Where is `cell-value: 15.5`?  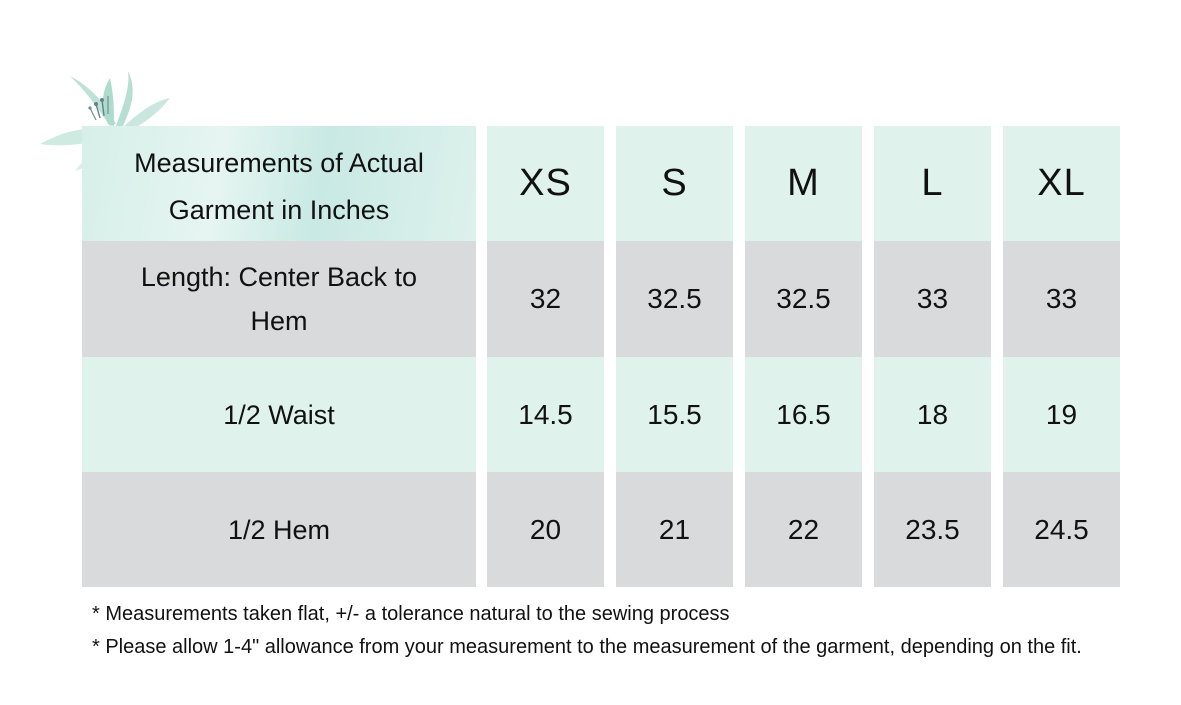
cell-value: 15.5 is located at coordinates (674, 414).